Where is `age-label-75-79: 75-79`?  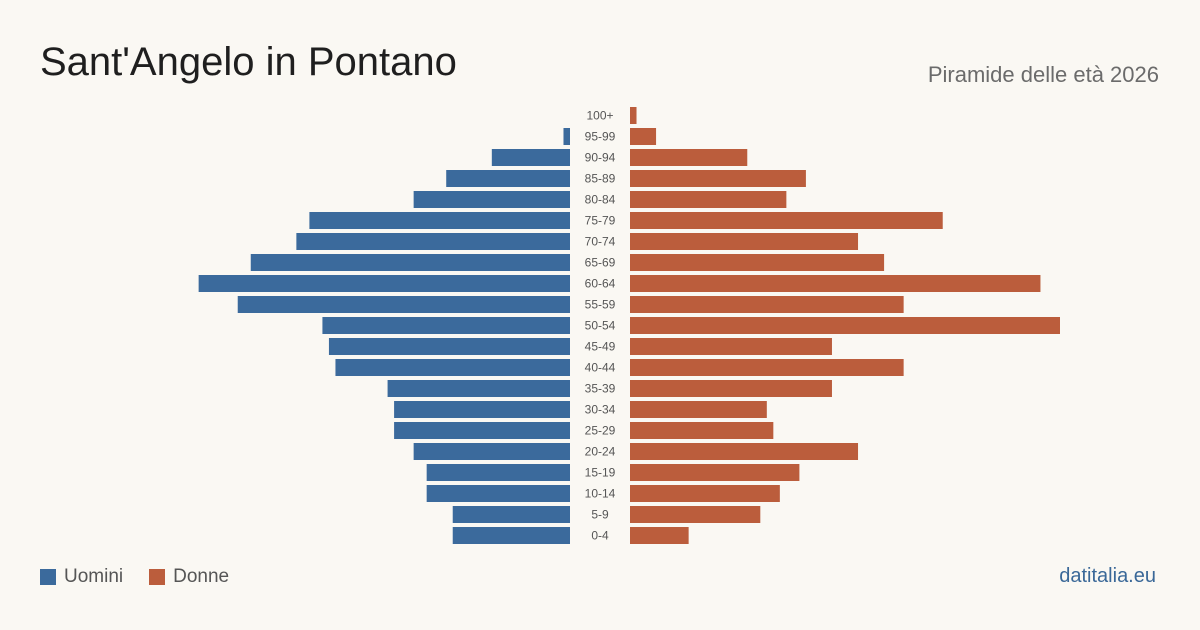
age-label-75-79: 75-79 is located at coordinates (600, 221).